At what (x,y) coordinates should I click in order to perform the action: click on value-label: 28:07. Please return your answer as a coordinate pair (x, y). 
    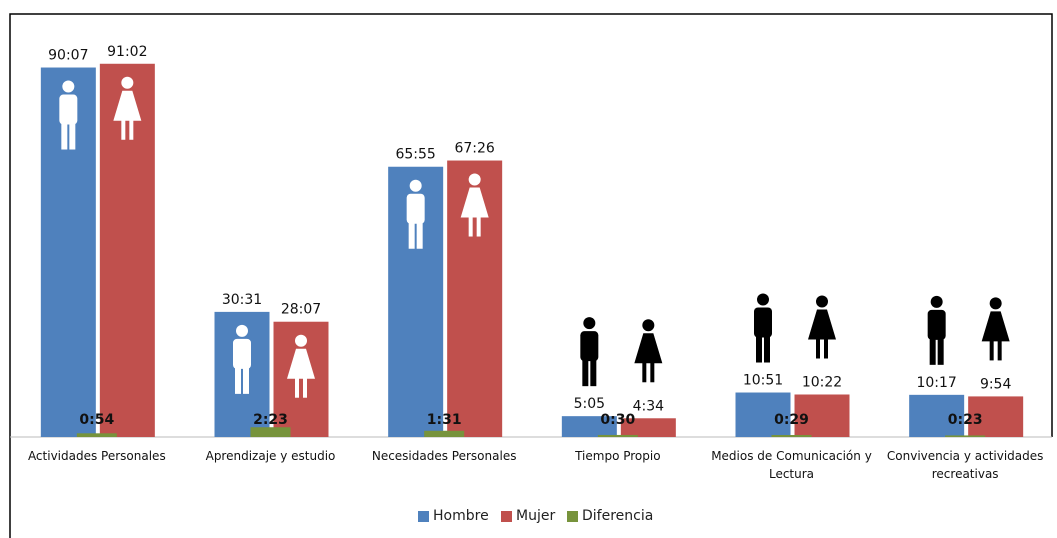
    Looking at the image, I should click on (301, 310).